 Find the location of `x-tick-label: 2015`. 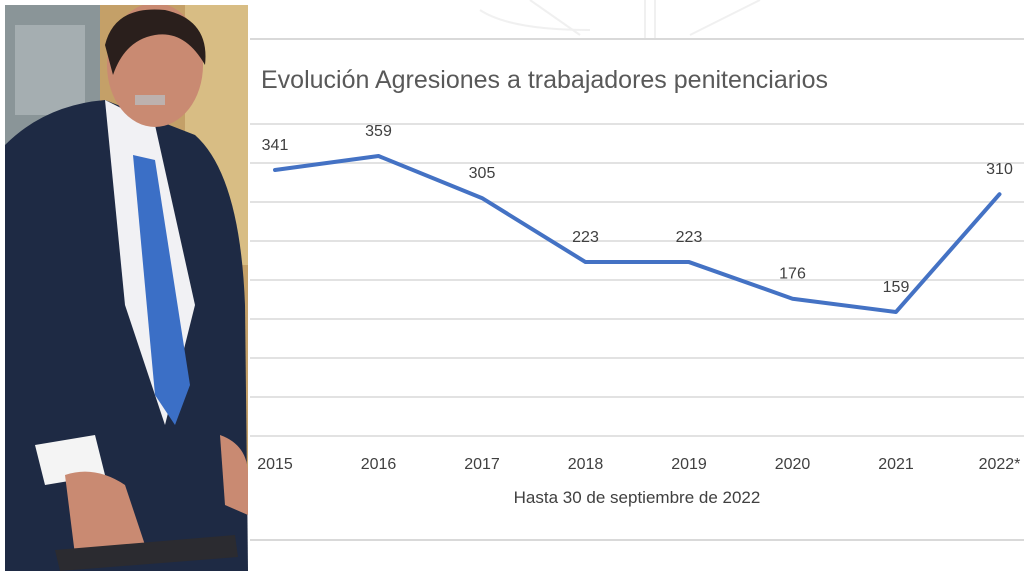

x-tick-label: 2015 is located at coordinates (275, 464).